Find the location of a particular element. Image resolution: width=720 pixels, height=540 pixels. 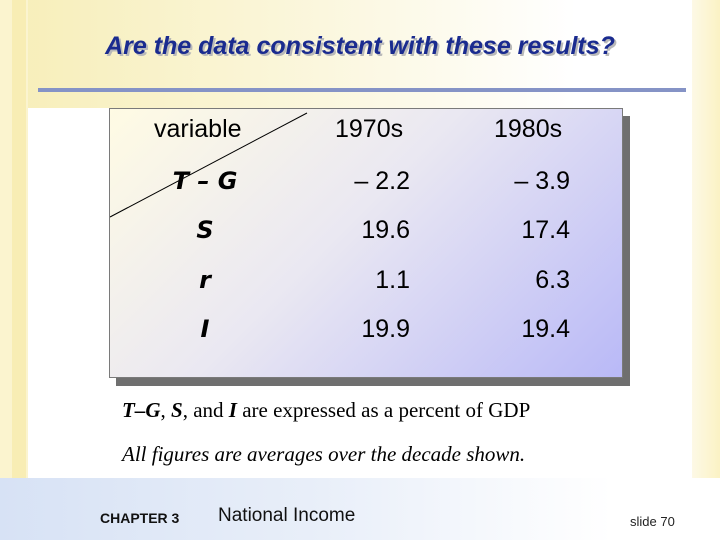

note-sep2: , and is located at coordinates (205, 410).